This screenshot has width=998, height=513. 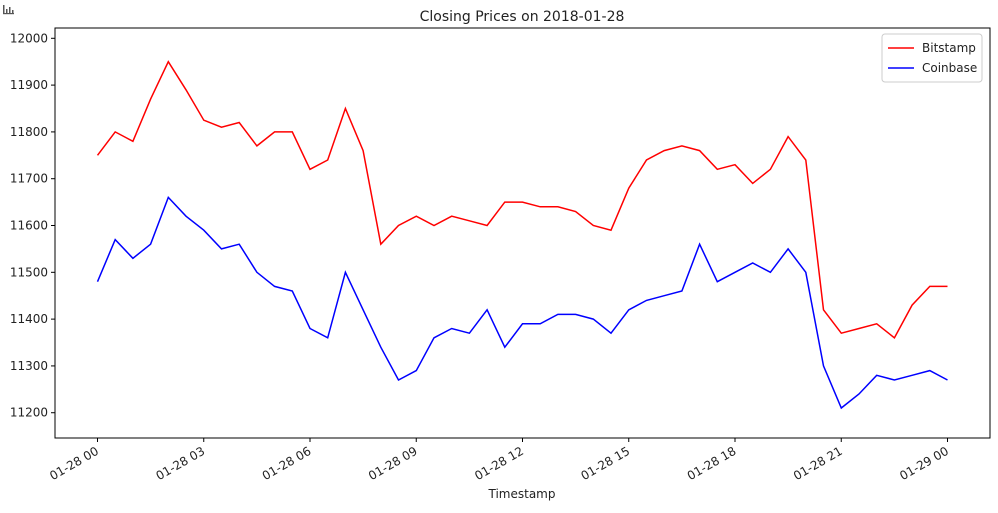 I want to click on x-tick-label: 01-29 00, so click(x=924, y=463).